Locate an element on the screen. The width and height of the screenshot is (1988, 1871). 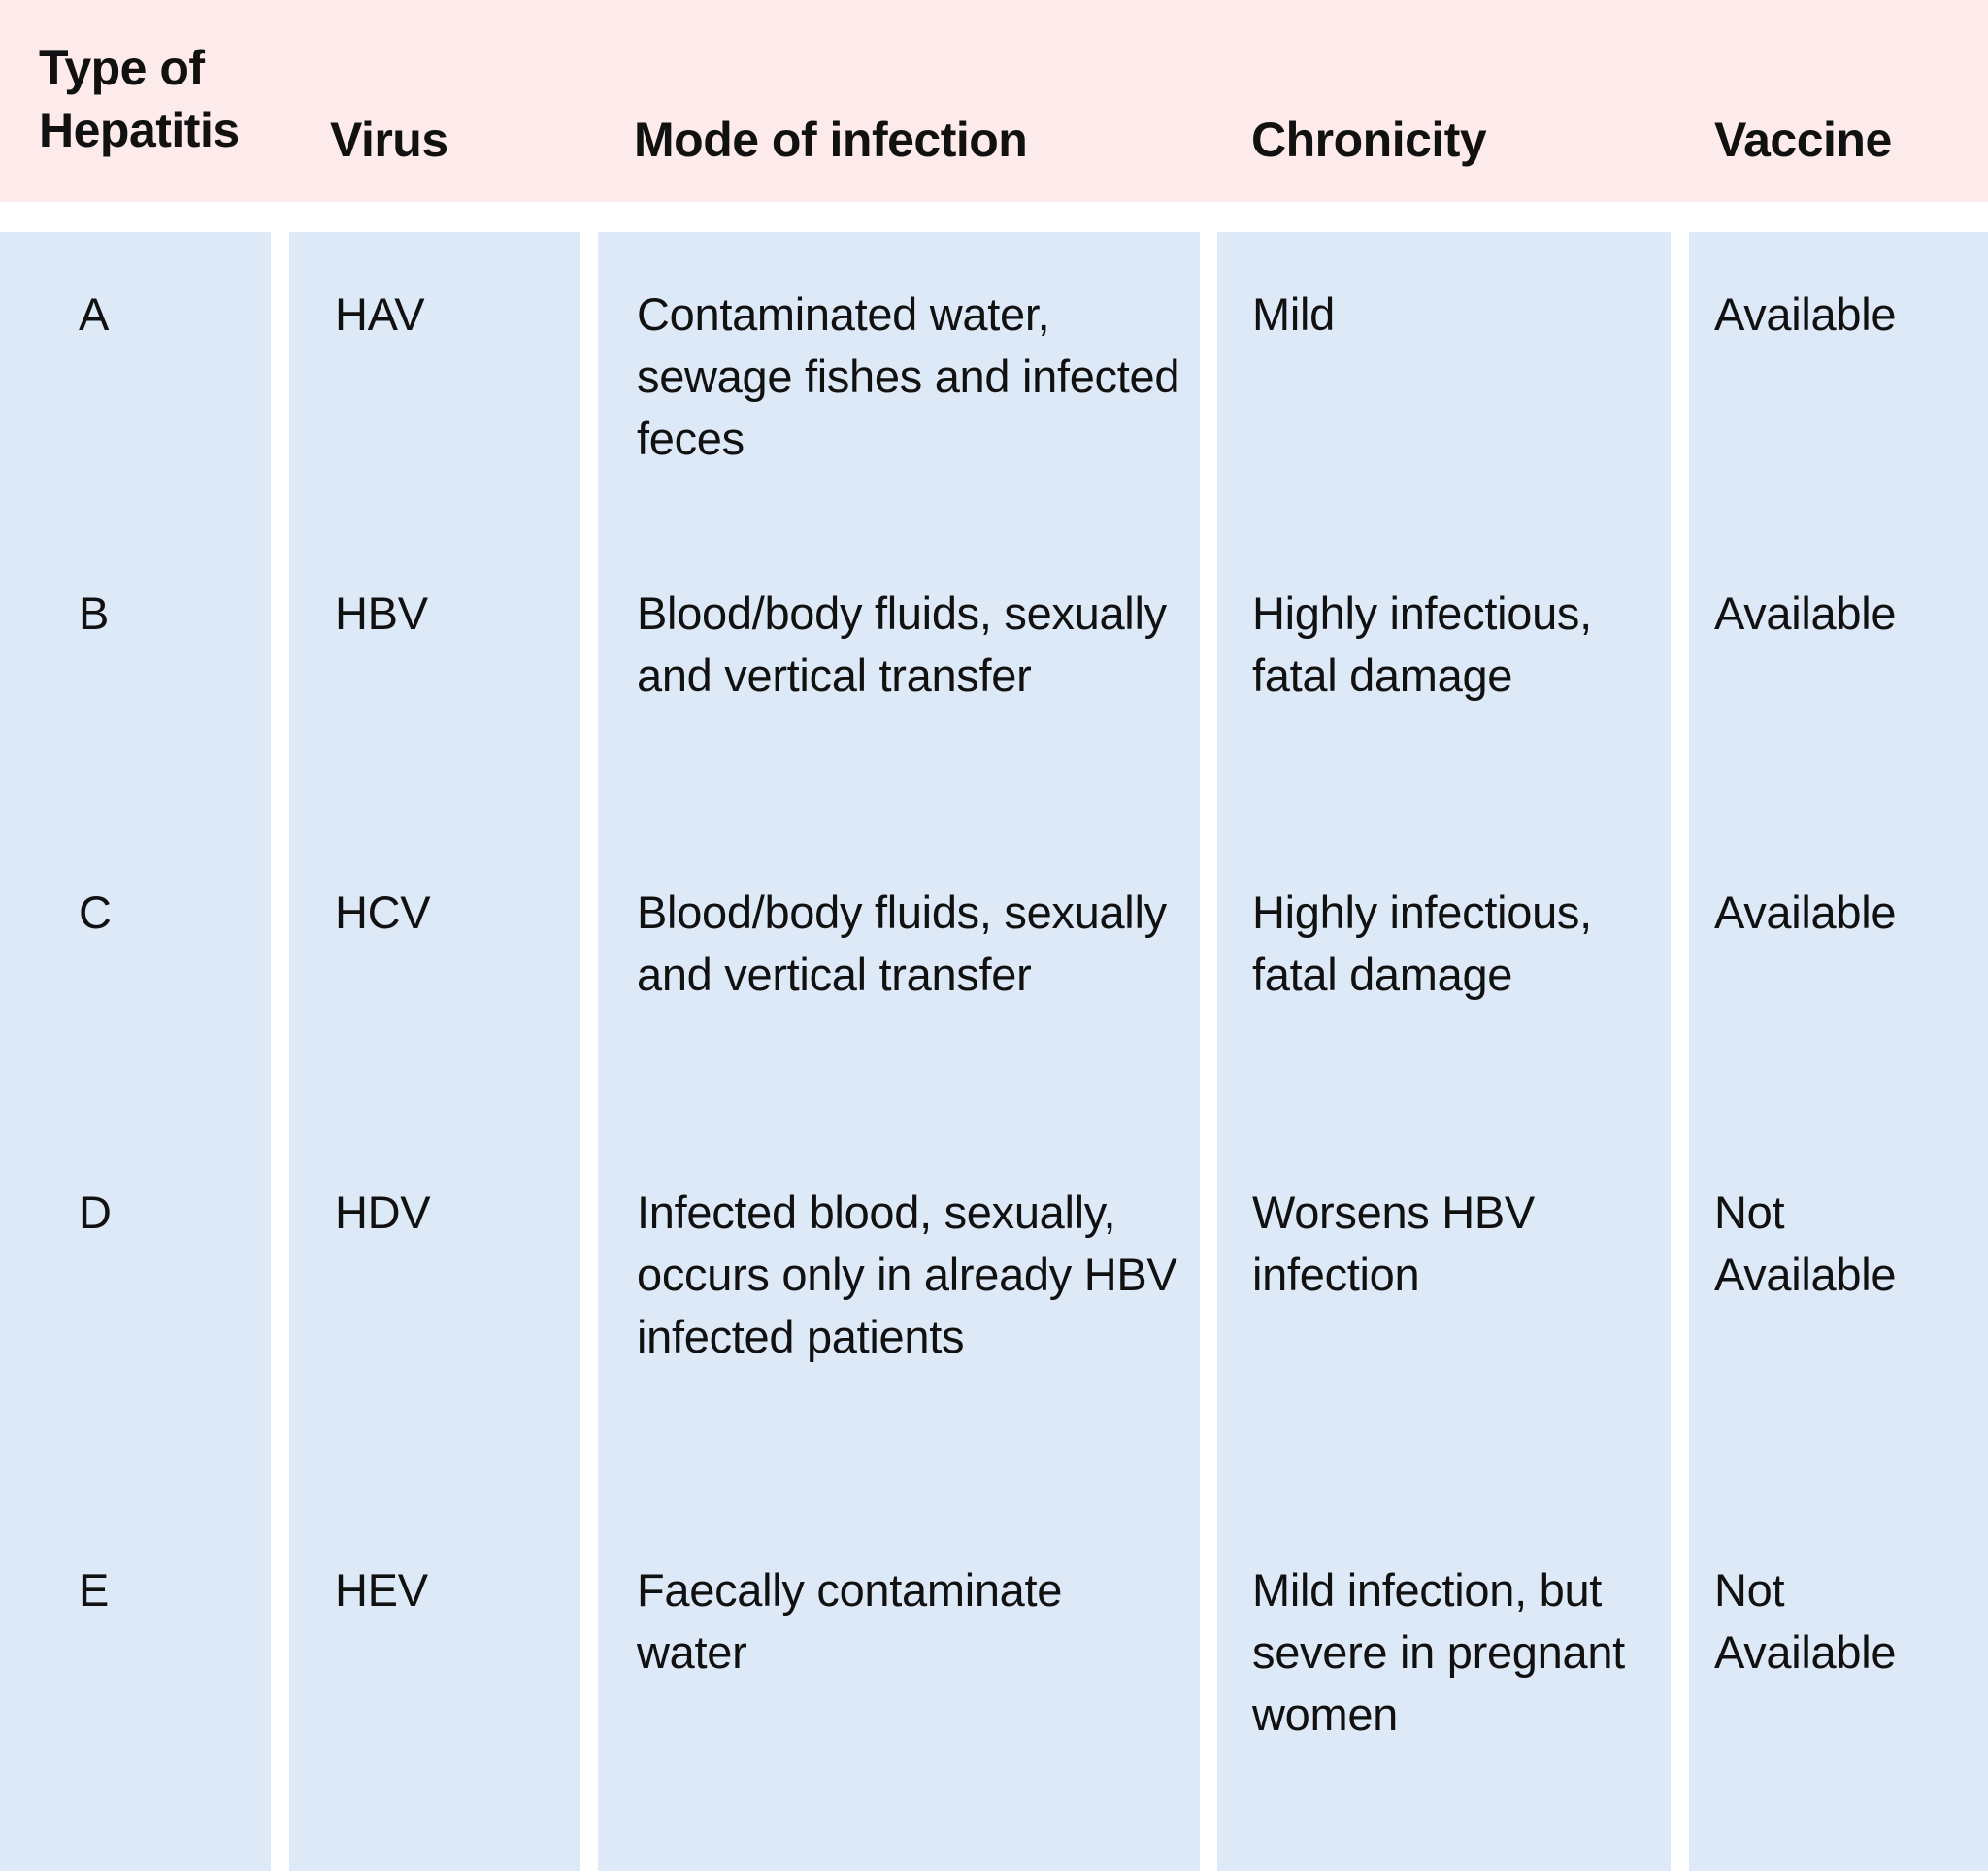
column-virus is located at coordinates (435, 1052).